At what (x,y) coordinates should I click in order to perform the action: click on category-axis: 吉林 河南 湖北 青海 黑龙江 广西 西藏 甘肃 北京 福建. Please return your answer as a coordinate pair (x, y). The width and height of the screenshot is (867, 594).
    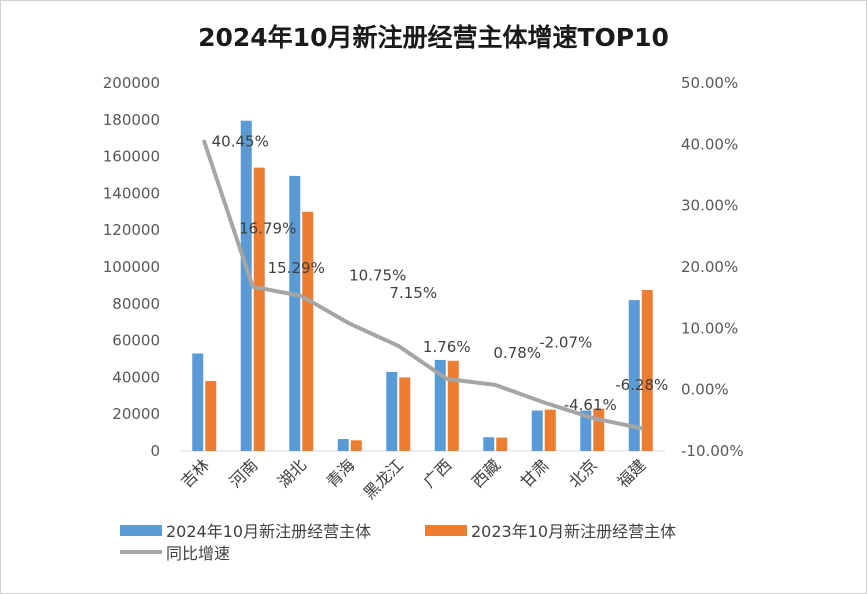
    Looking at the image, I should click on (413, 478).